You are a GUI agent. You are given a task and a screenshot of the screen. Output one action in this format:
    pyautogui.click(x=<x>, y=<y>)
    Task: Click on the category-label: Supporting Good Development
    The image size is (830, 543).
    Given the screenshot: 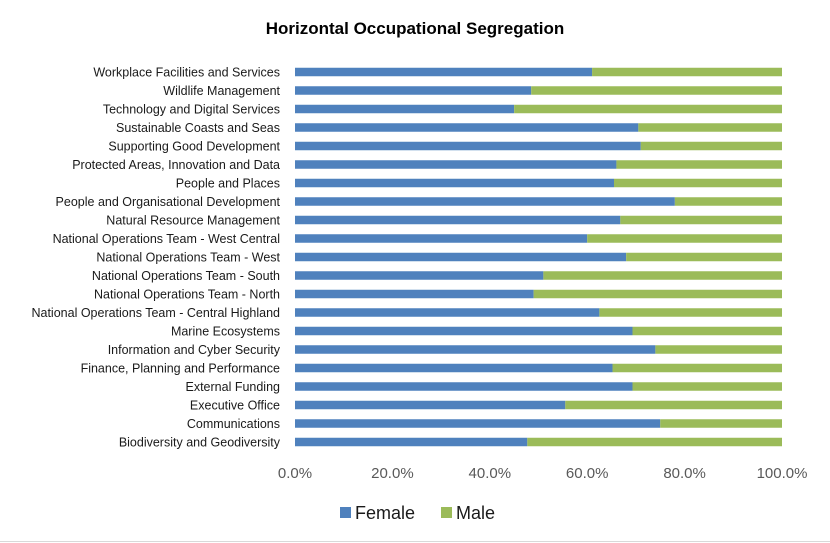 What is the action you would take?
    pyautogui.click(x=194, y=147)
    